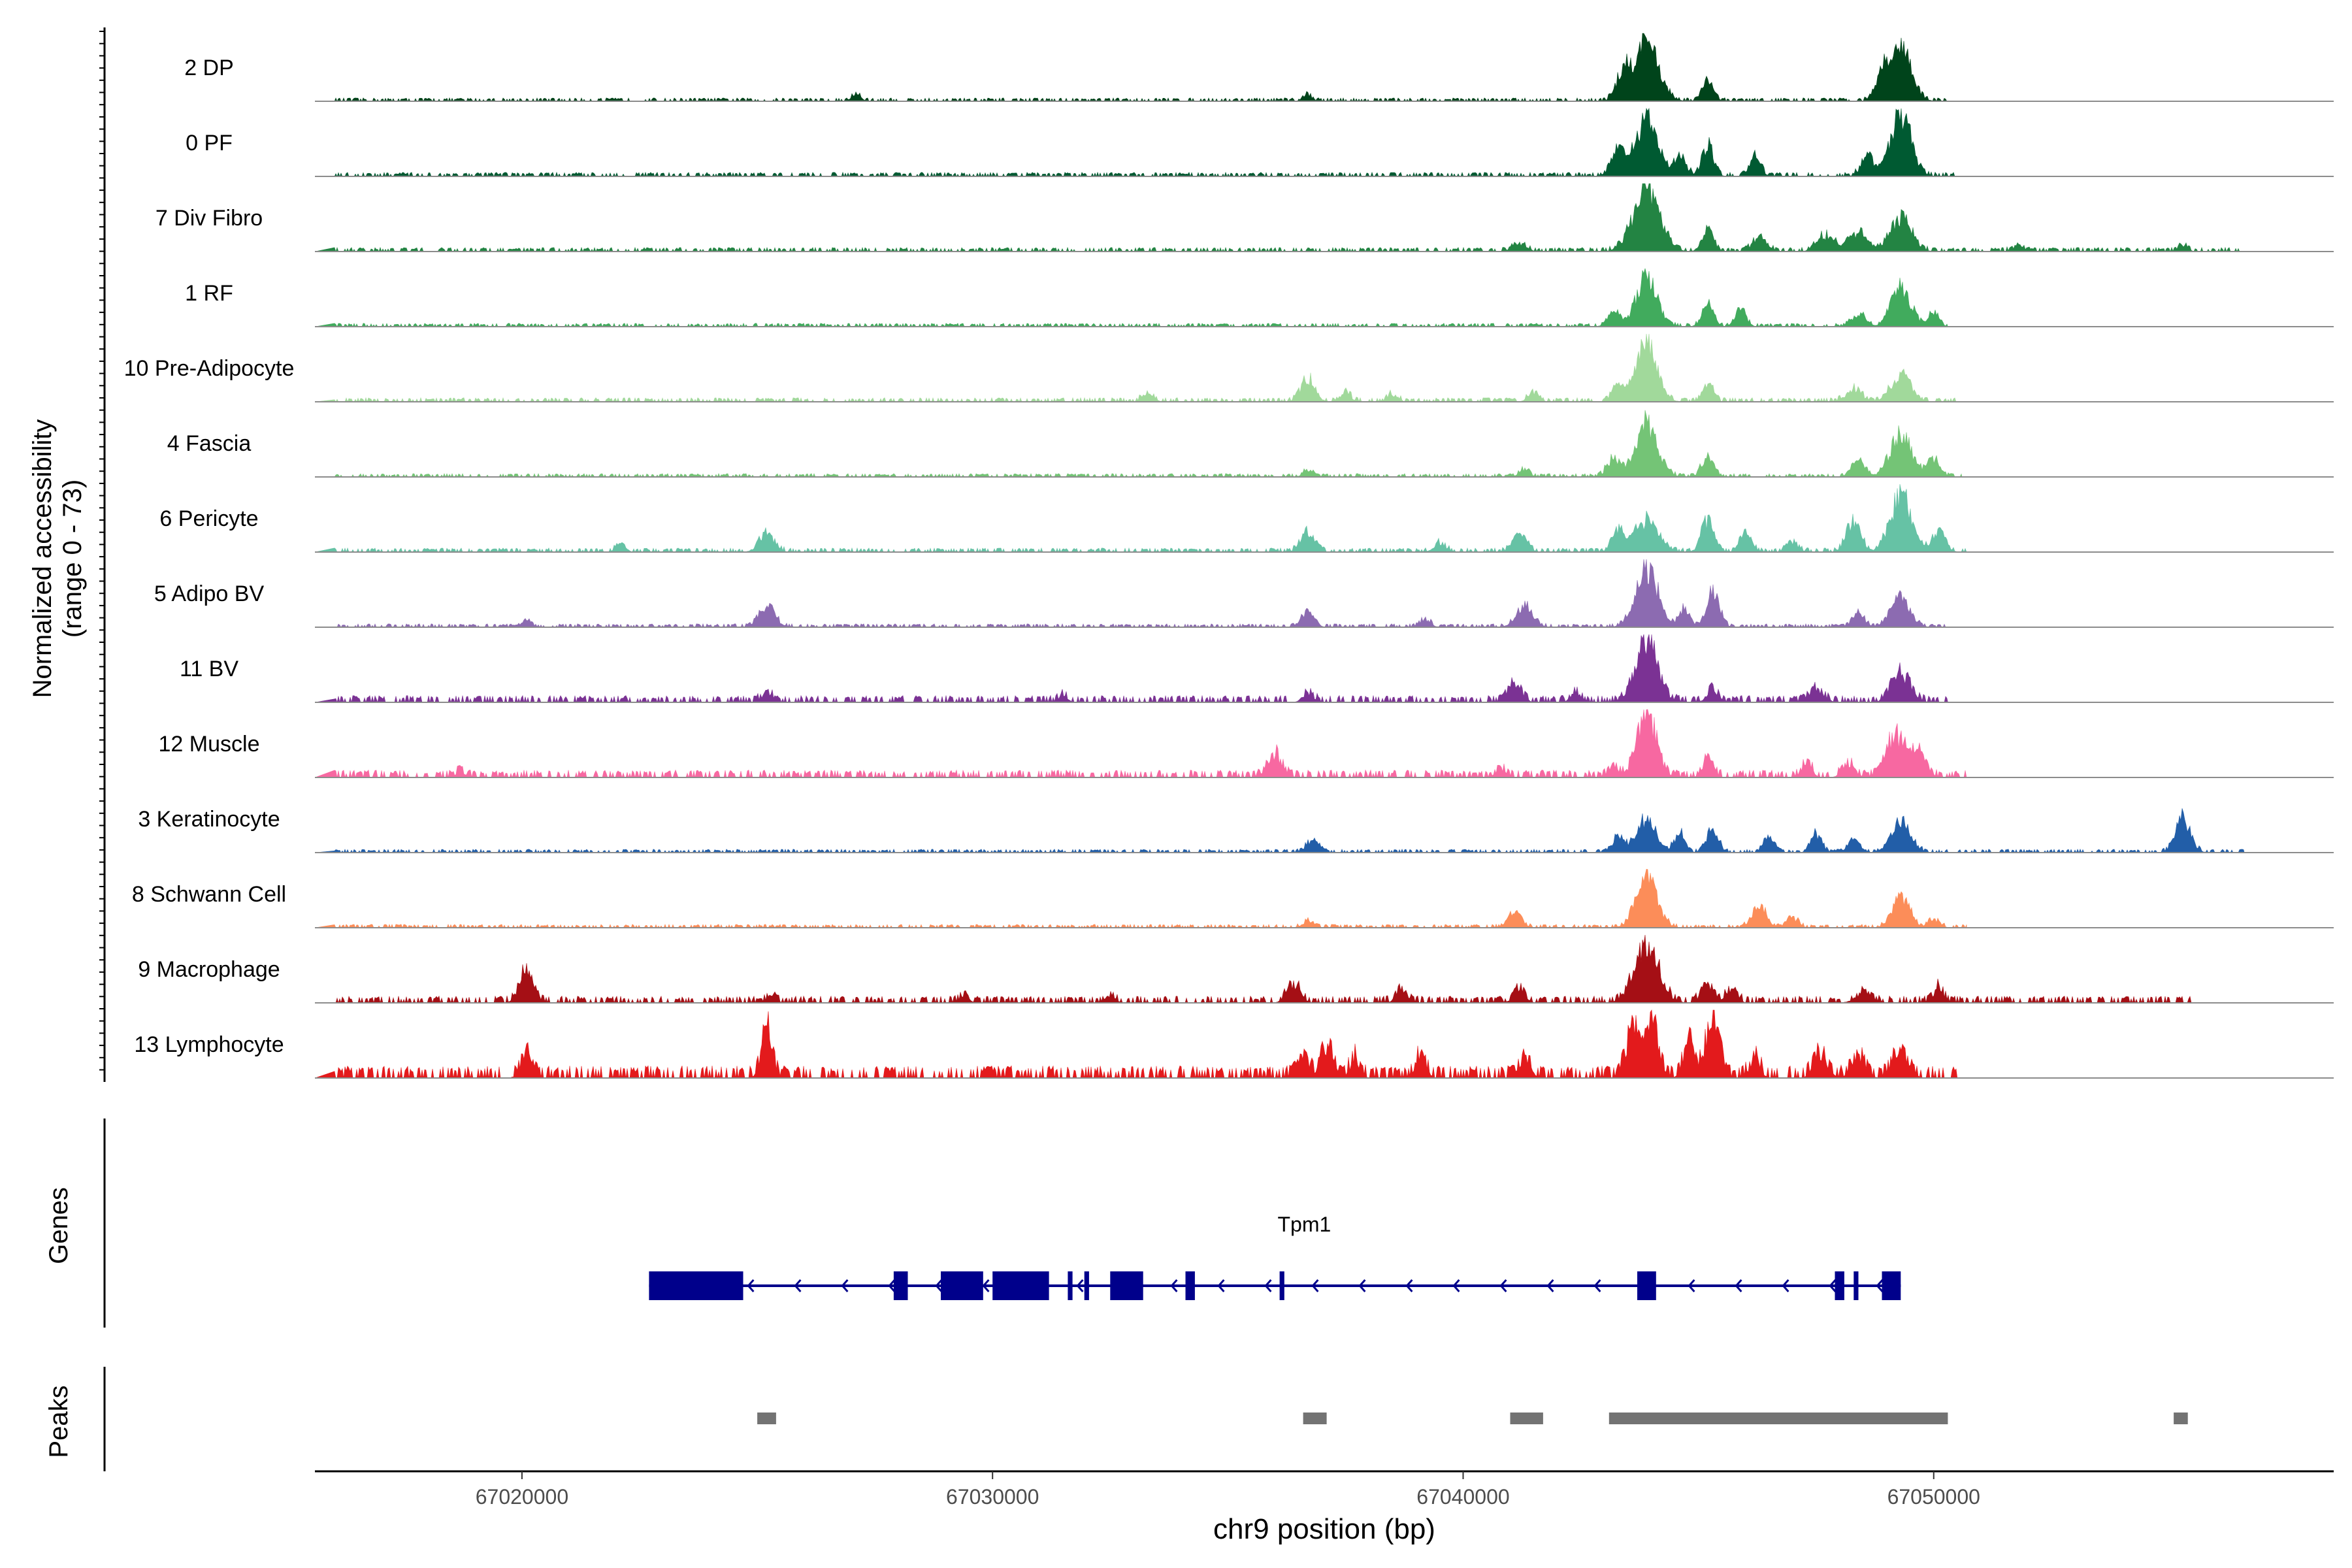 Image resolution: width=2352 pixels, height=1568 pixels. Describe the element at coordinates (58, 1421) in the screenshot. I see `peaks-panel-label: Peaks` at that location.